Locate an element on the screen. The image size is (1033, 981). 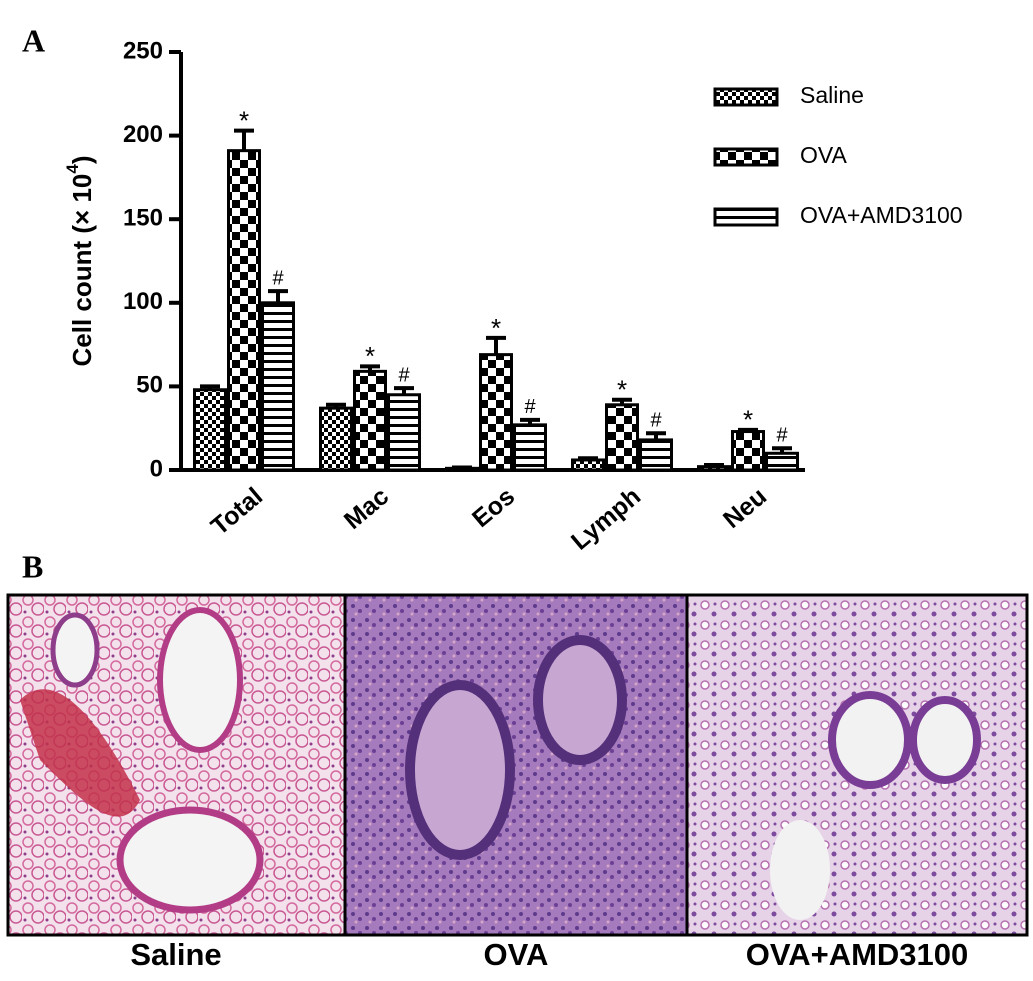
image-ova is located at coordinates (516, 765).